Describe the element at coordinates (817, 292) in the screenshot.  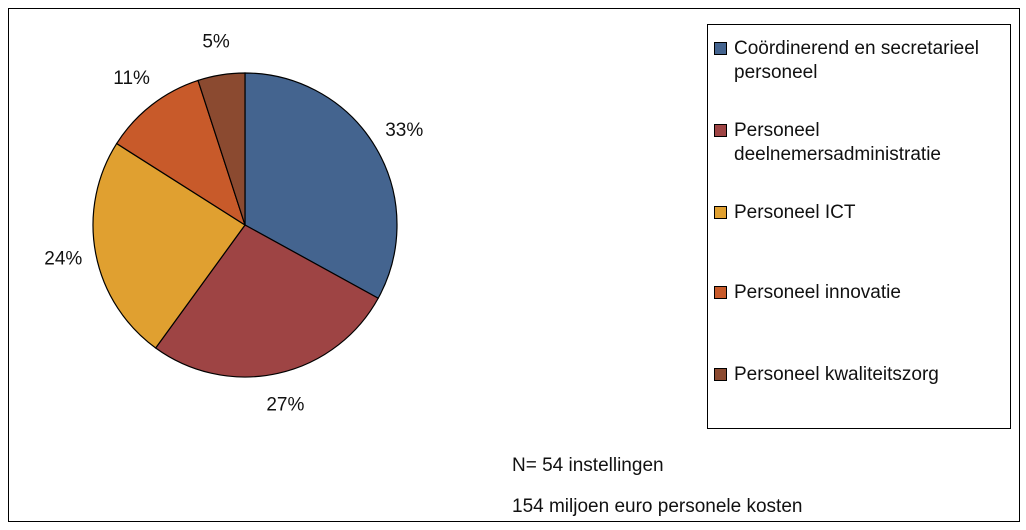
I see `legend-label: Personeel innovatie` at that location.